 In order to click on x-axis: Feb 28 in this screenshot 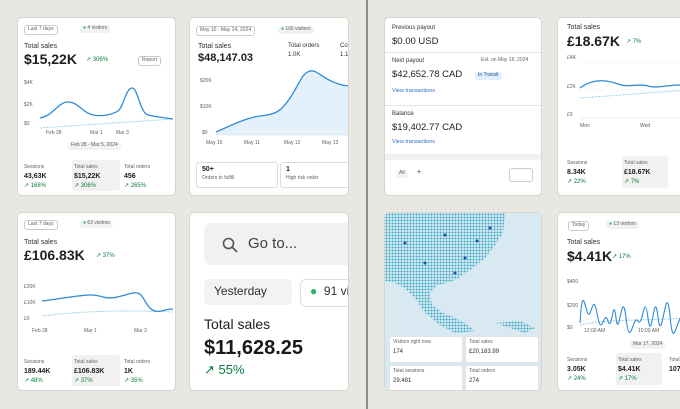, I will do `click(54, 133)`.